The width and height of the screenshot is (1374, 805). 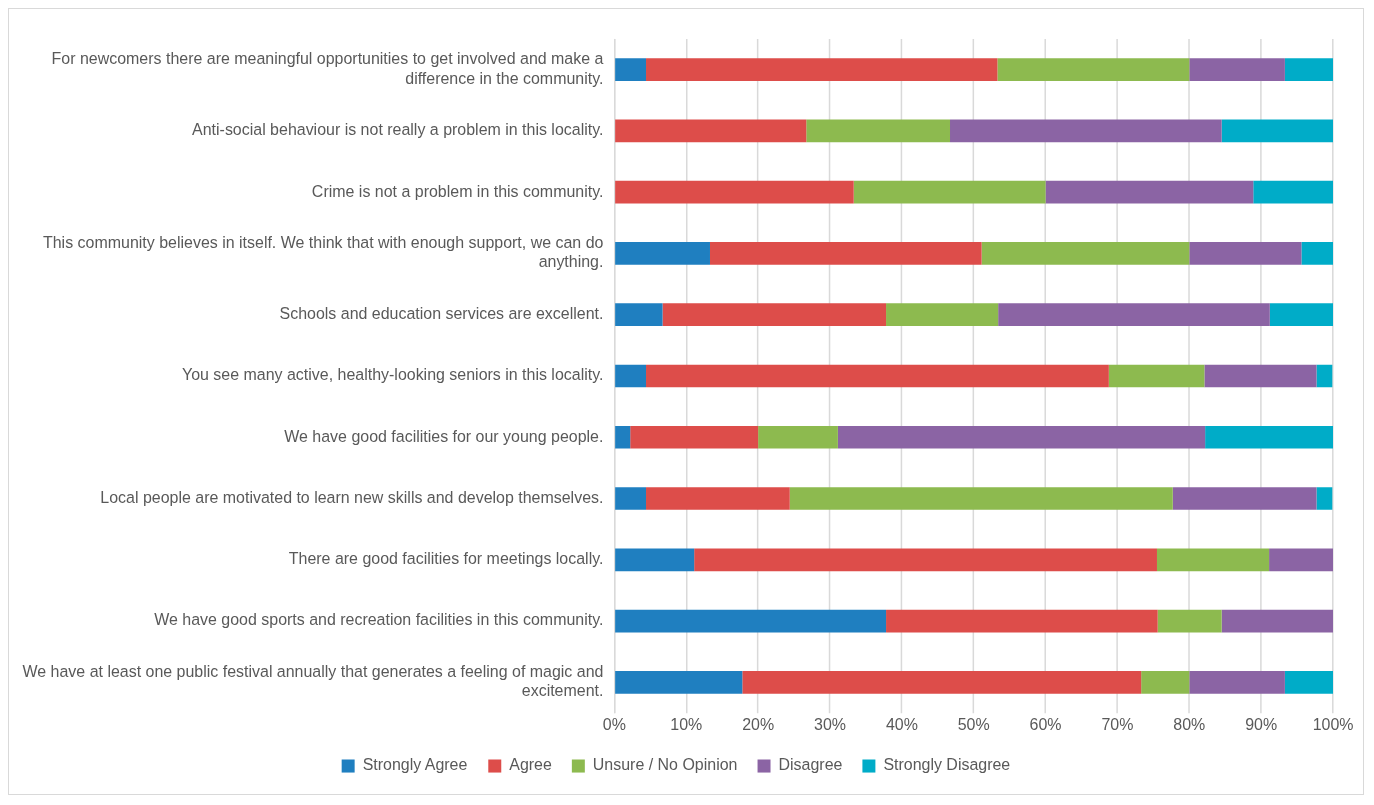 I want to click on x-tick-label: 80%, so click(x=1189, y=724).